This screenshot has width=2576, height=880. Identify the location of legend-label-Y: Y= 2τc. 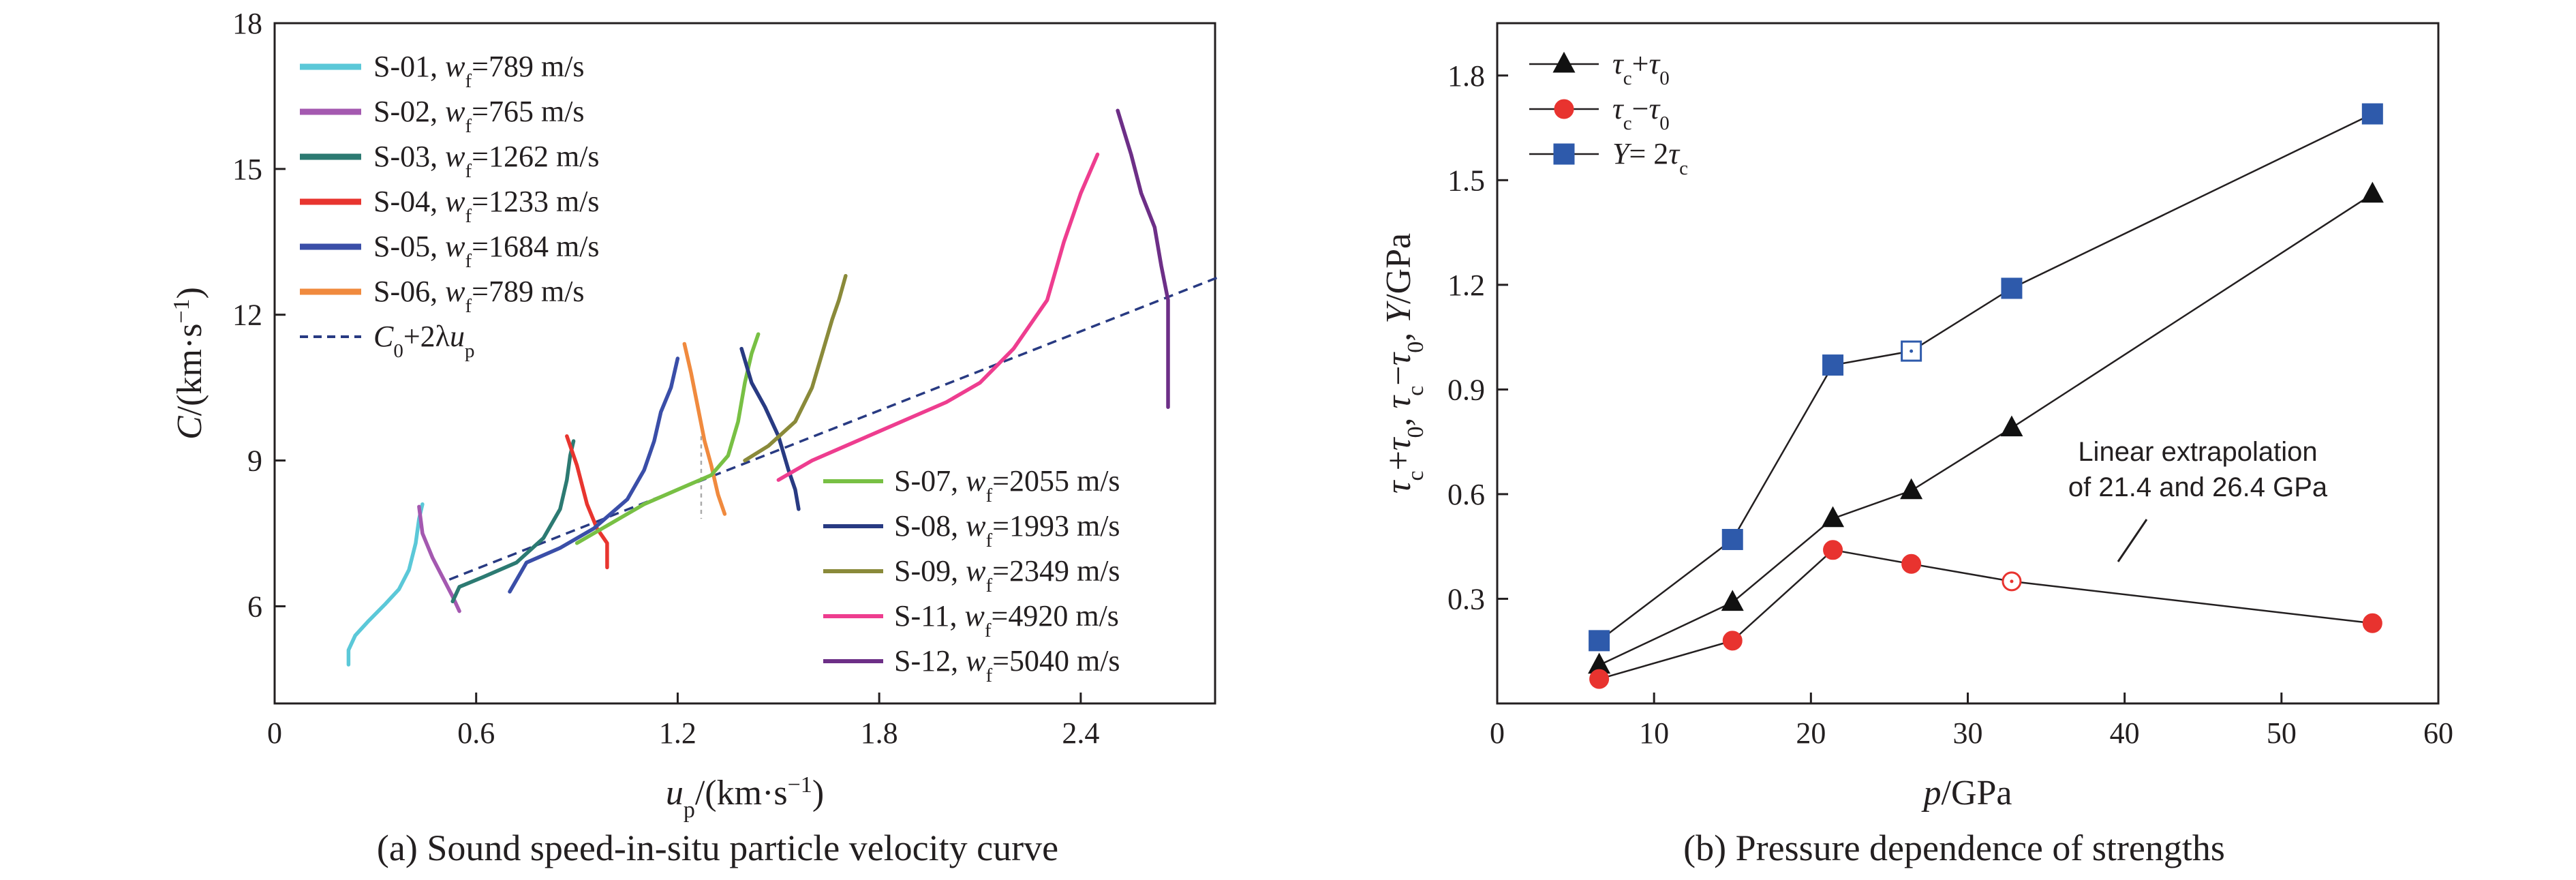
(1650, 158).